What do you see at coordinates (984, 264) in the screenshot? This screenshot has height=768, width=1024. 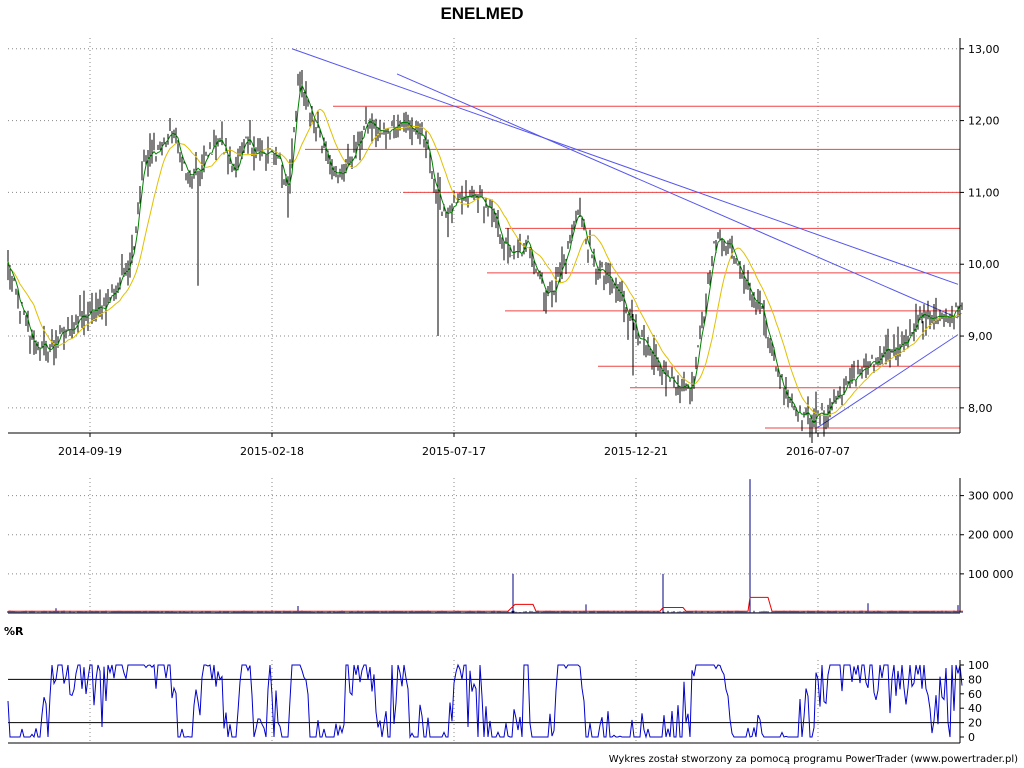 I see `price-y-tick-label: 10,00` at bounding box center [984, 264].